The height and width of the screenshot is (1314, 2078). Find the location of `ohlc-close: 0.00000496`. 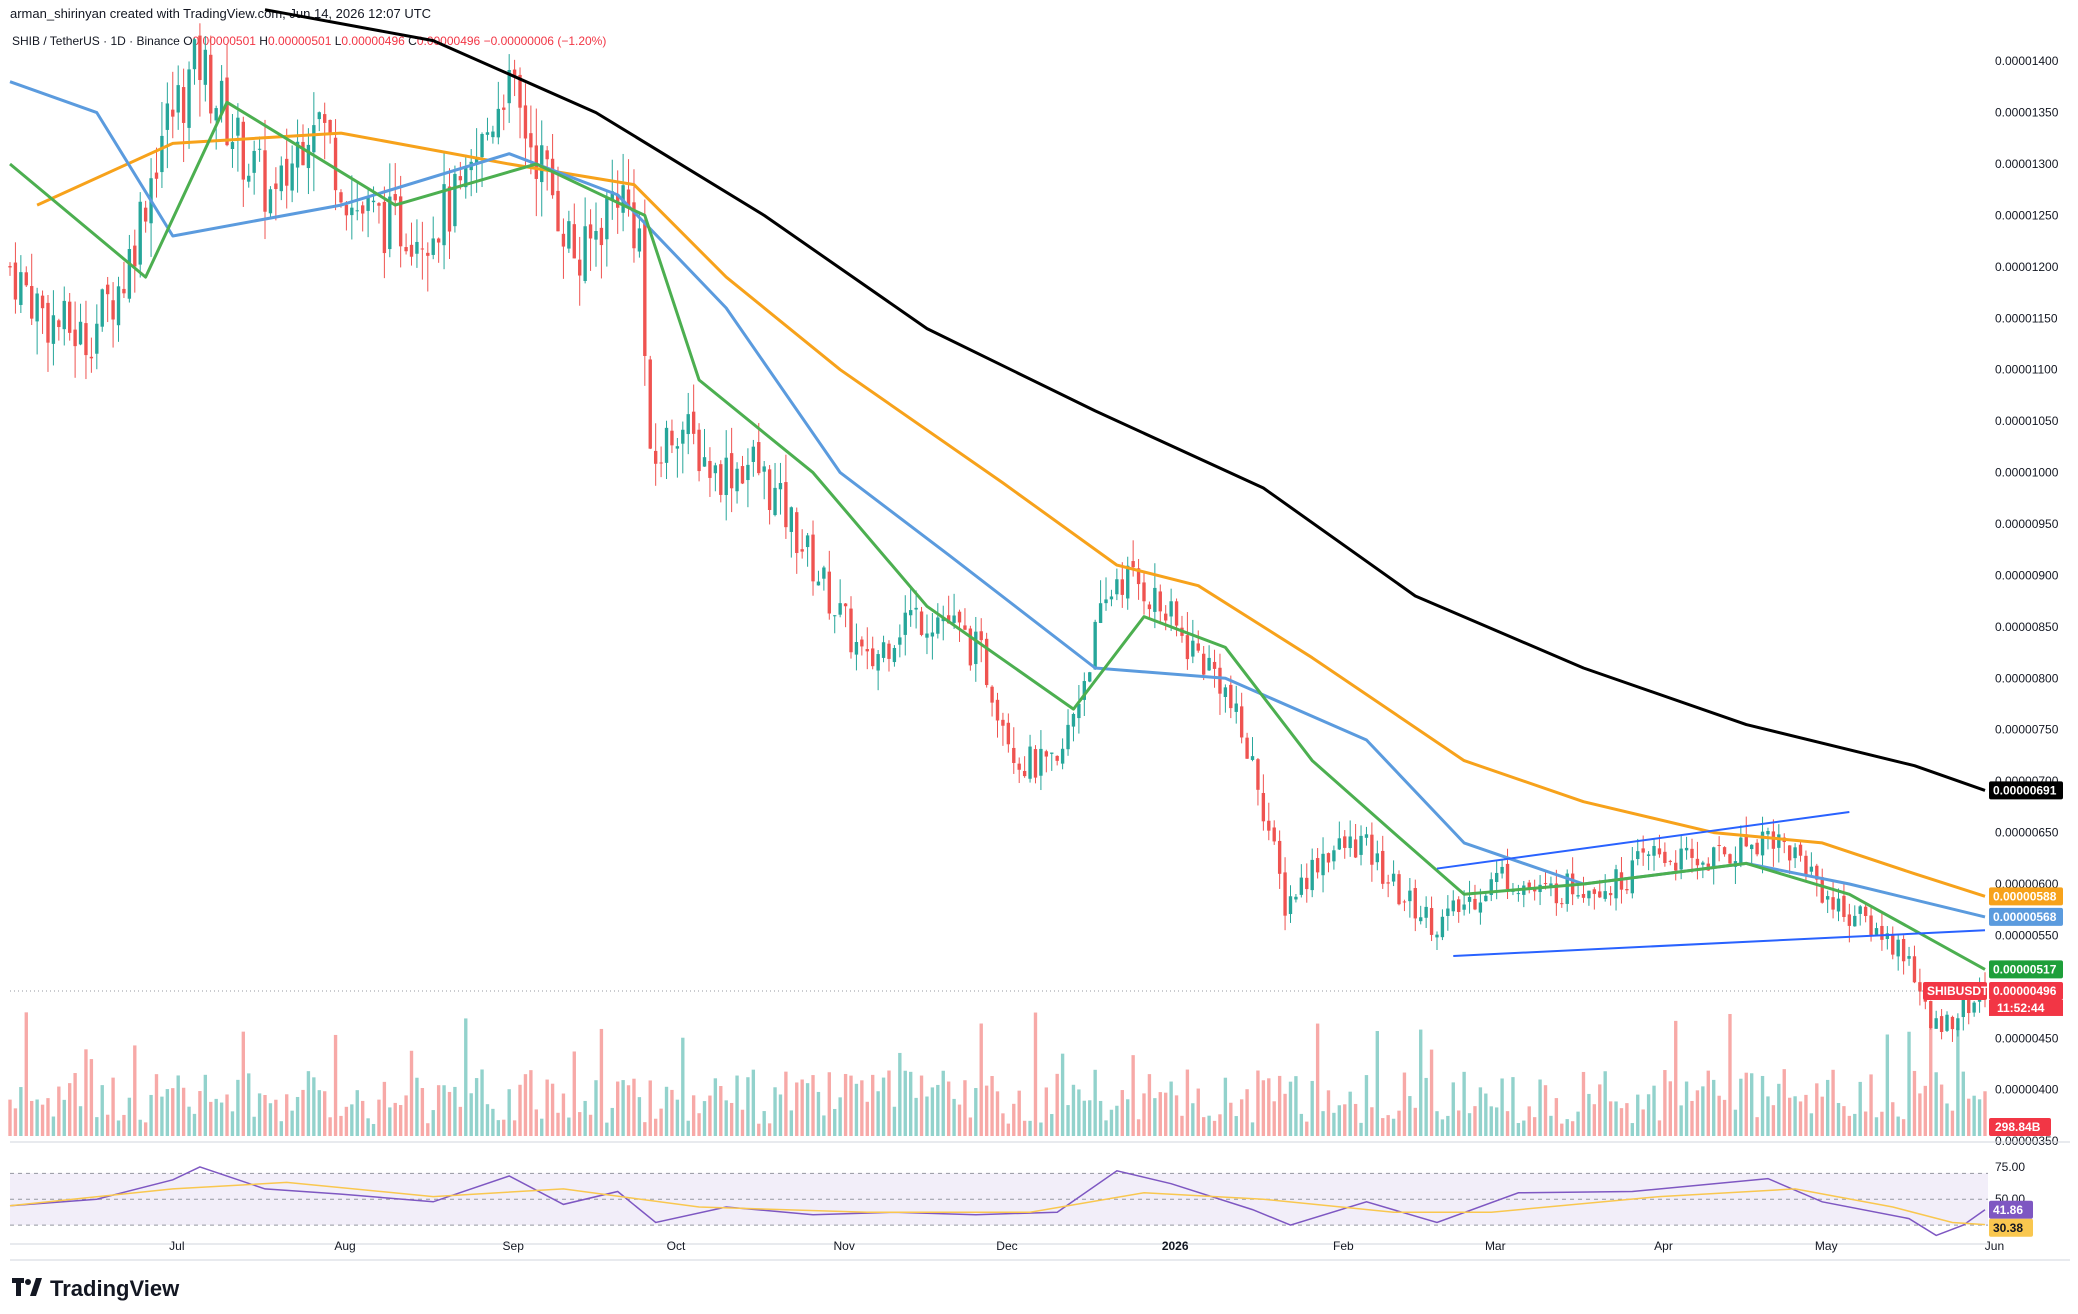

ohlc-close: 0.00000496 is located at coordinates (448, 41).